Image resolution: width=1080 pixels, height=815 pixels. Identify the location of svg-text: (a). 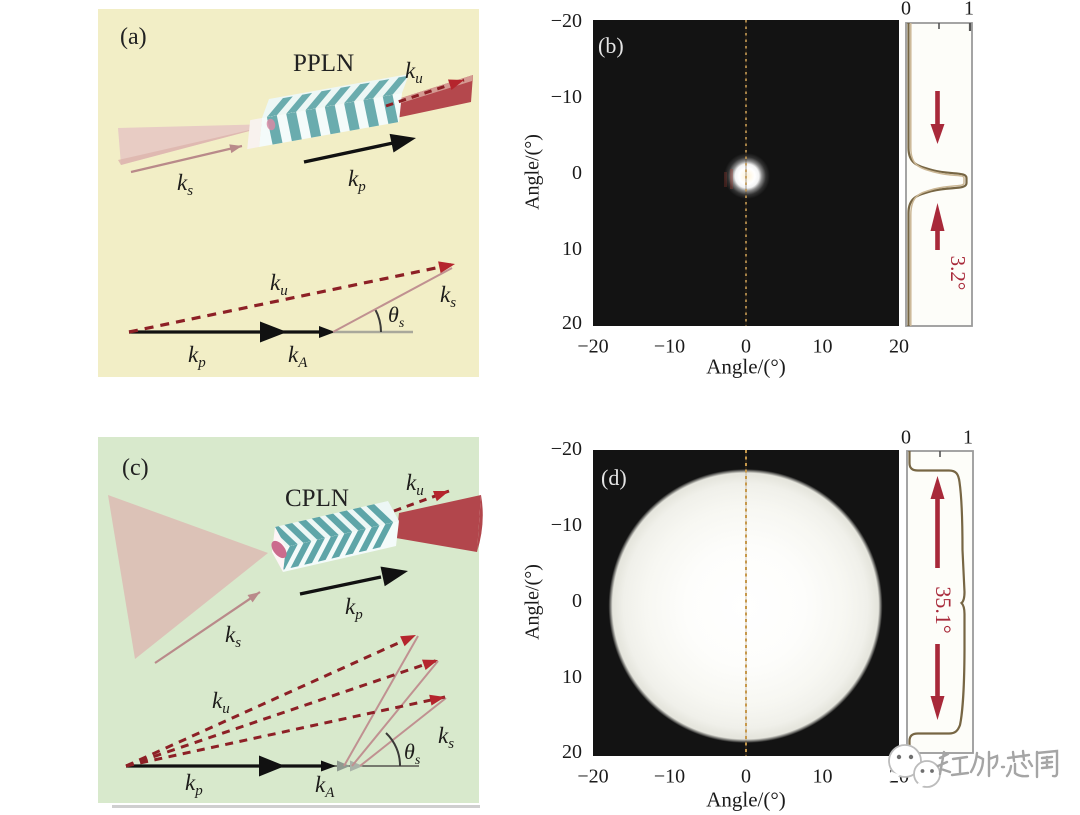
(133, 37).